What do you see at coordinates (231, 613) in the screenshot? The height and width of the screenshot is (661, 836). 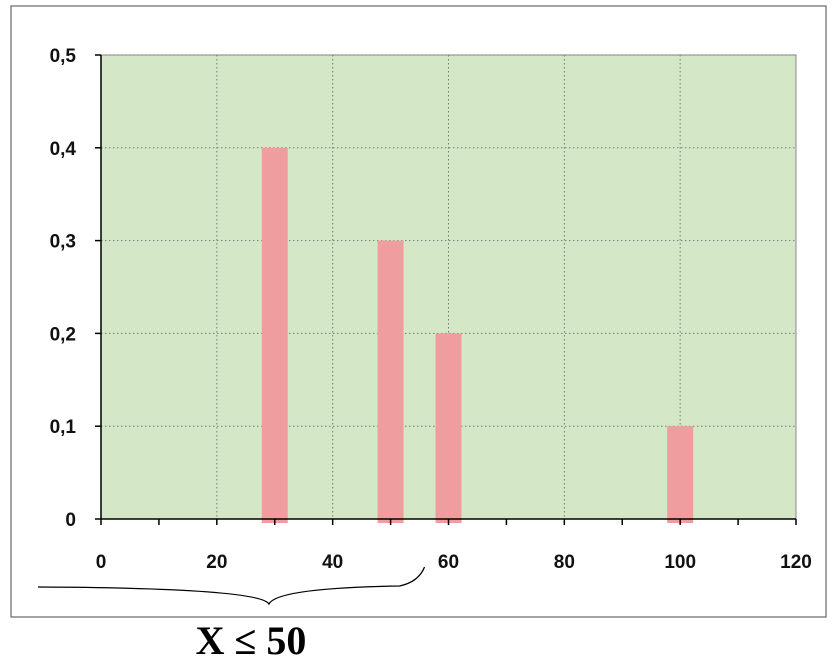 I see `annotation: X ≤ 50` at bounding box center [231, 613].